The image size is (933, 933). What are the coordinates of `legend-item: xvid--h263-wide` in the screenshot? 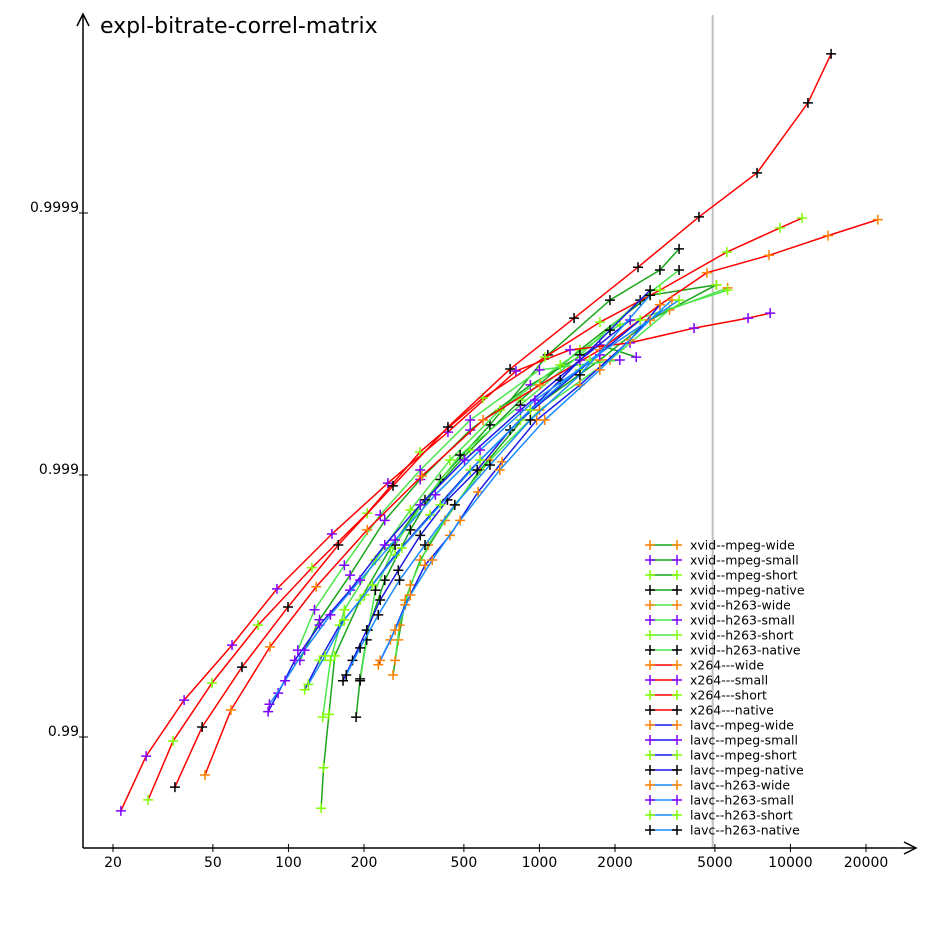 It's located at (718, 605).